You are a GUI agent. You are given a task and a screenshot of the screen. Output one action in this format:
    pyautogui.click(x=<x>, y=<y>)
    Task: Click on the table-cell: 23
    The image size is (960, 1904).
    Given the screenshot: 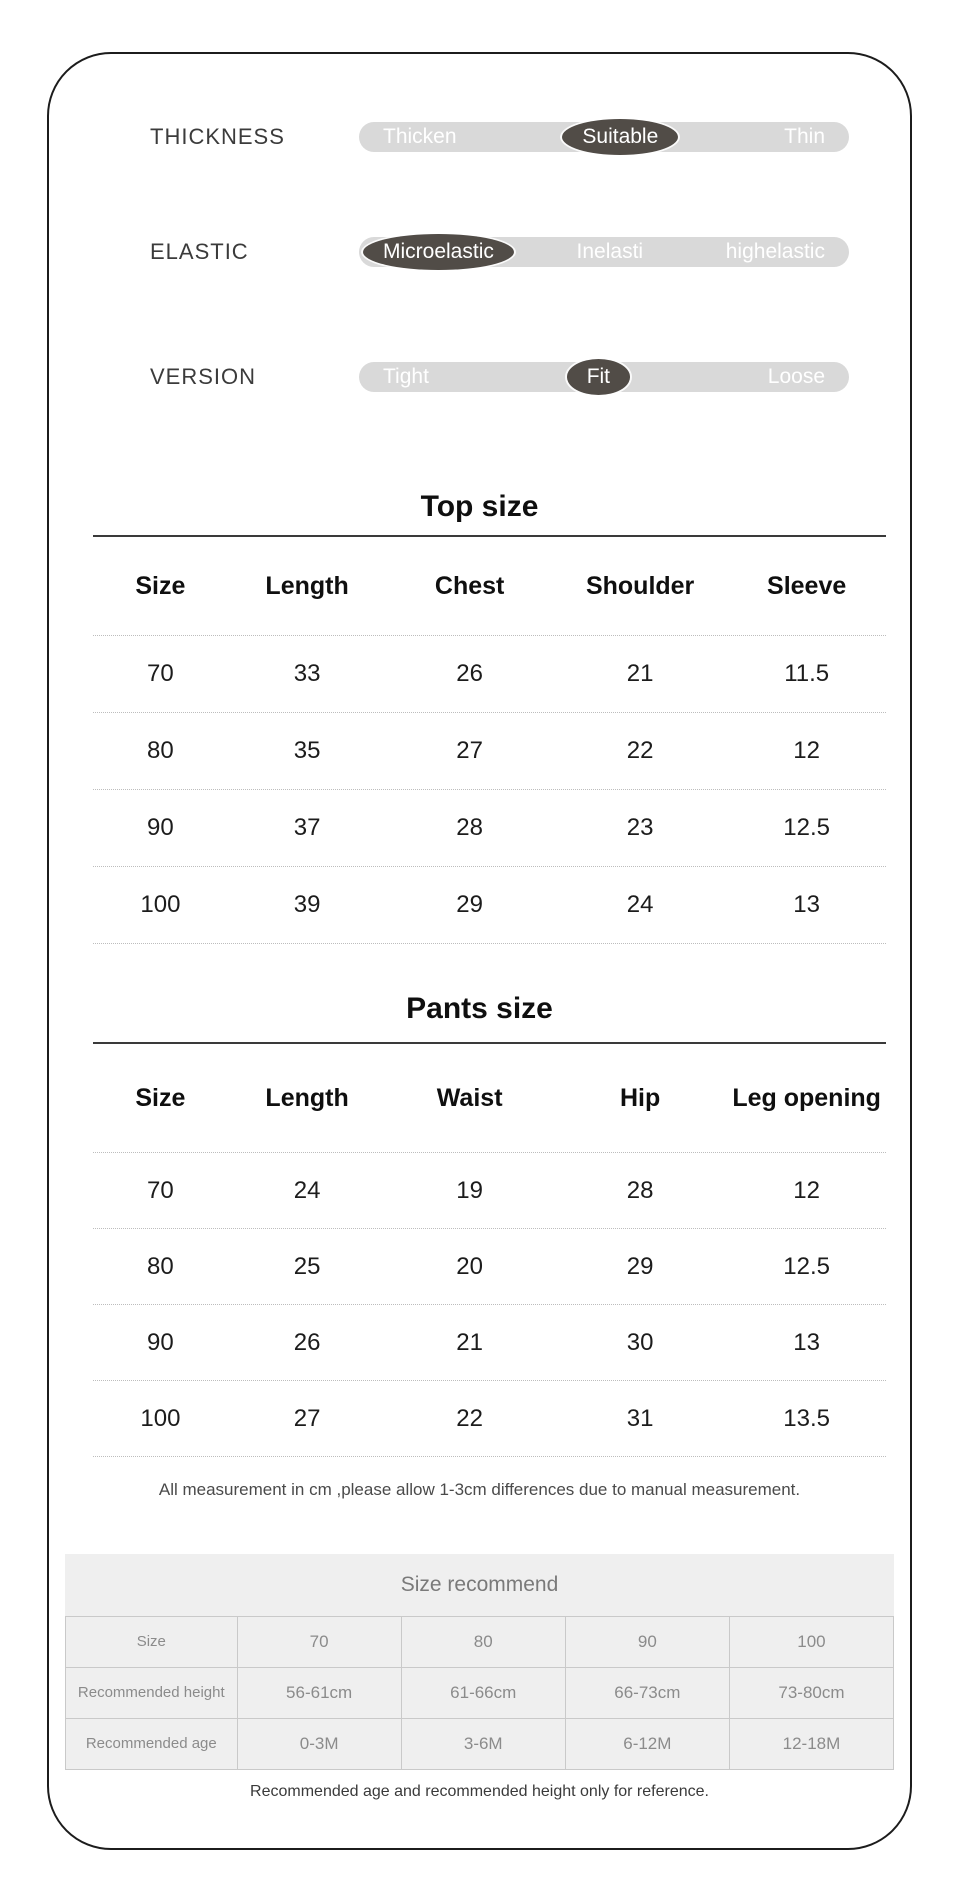 What is the action you would take?
    pyautogui.click(x=640, y=827)
    